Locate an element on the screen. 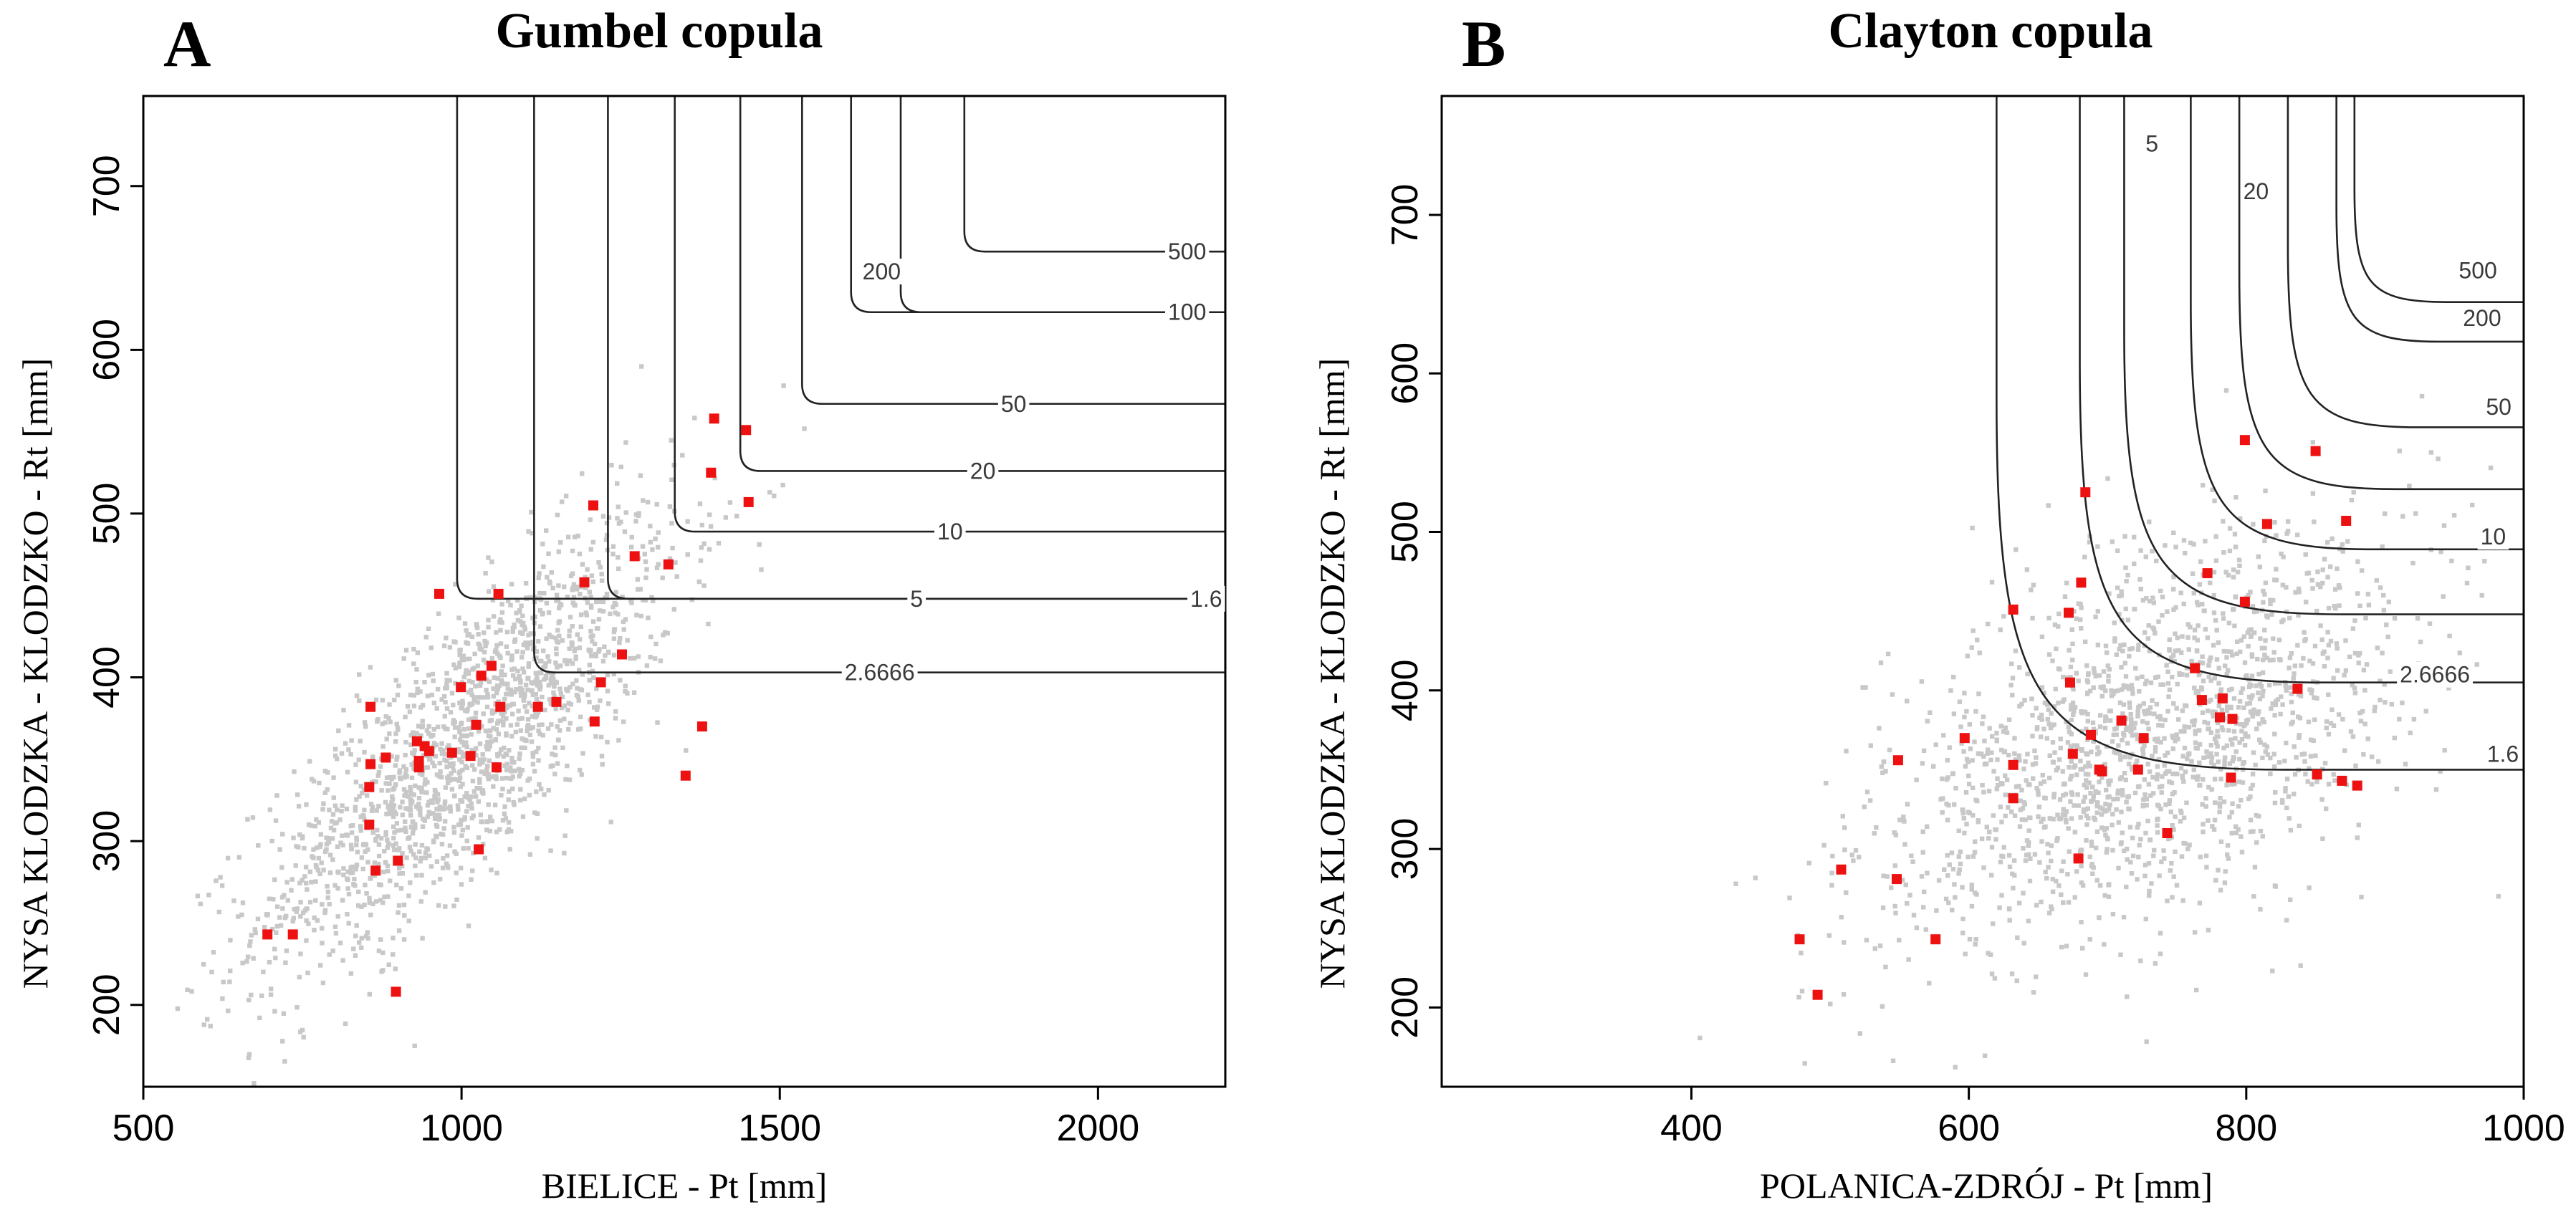  panel-a-letter: A is located at coordinates (187, 44).